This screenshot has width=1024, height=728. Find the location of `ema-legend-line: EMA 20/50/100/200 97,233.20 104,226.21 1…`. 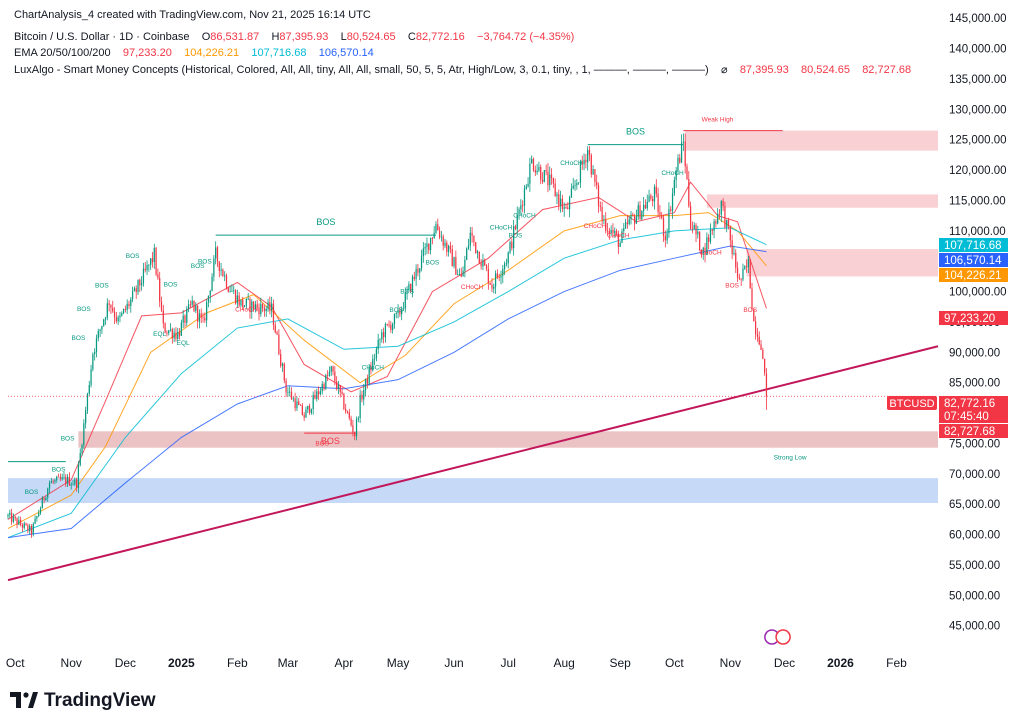

ema-legend-line: EMA 20/50/100/200 97,233.20 104,226.21 1… is located at coordinates (194, 53).